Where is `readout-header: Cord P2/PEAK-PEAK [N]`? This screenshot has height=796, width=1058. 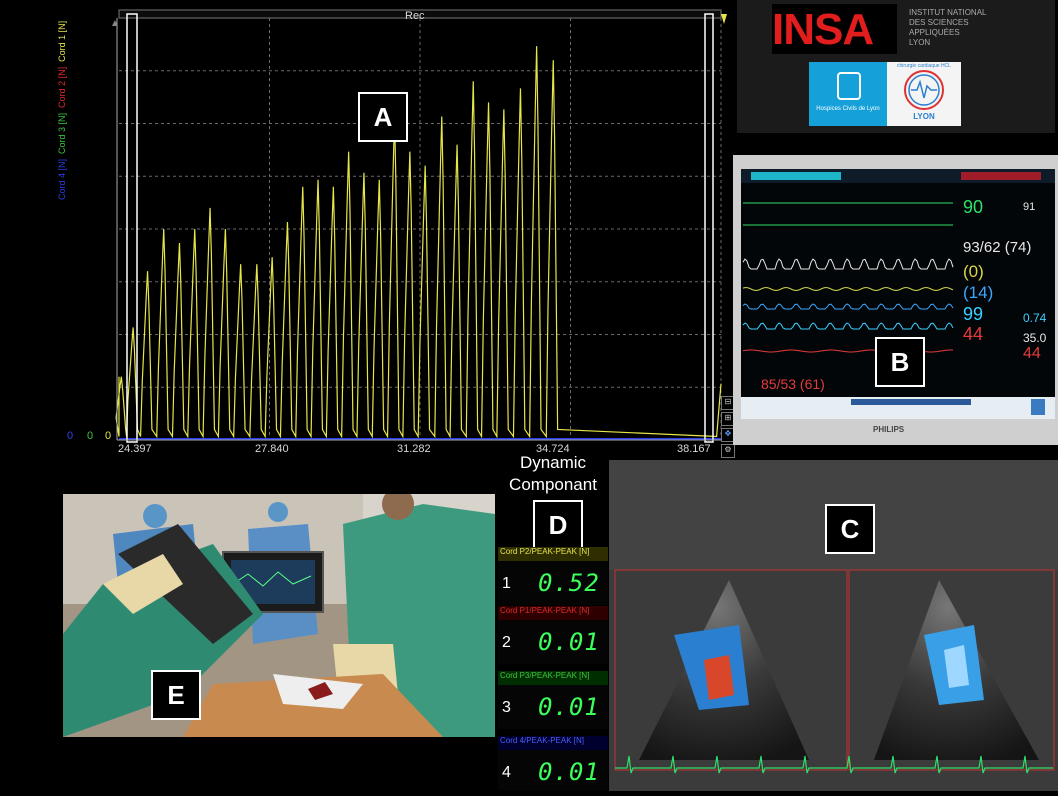
readout-header: Cord P2/PEAK-PEAK [N] is located at coordinates (553, 554).